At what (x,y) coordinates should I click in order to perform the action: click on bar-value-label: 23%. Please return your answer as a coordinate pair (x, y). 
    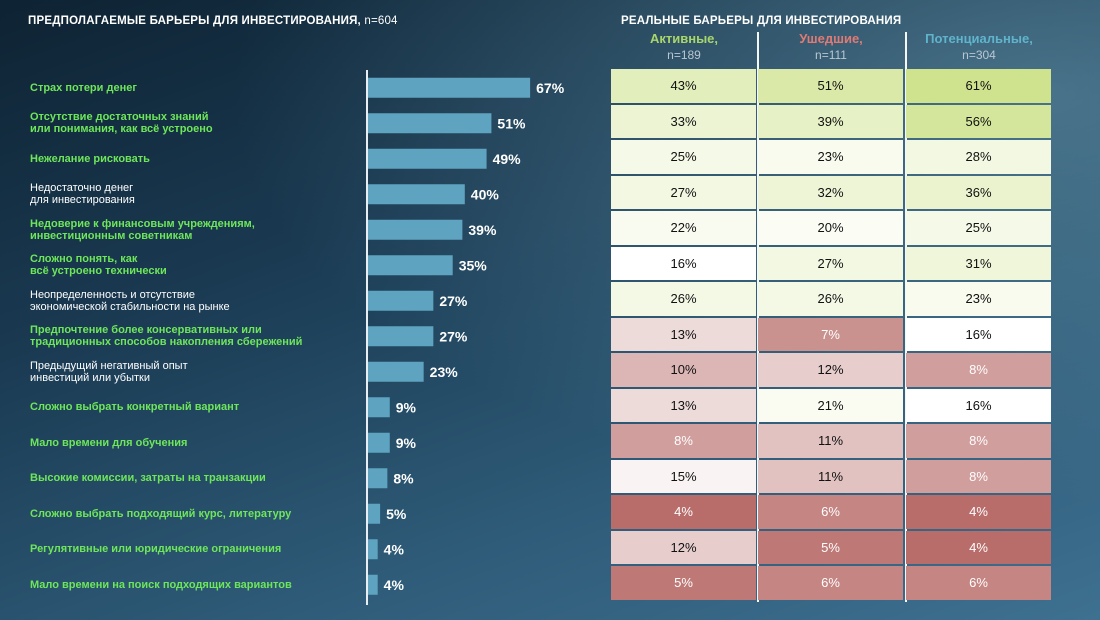
    Looking at the image, I should click on (444, 372).